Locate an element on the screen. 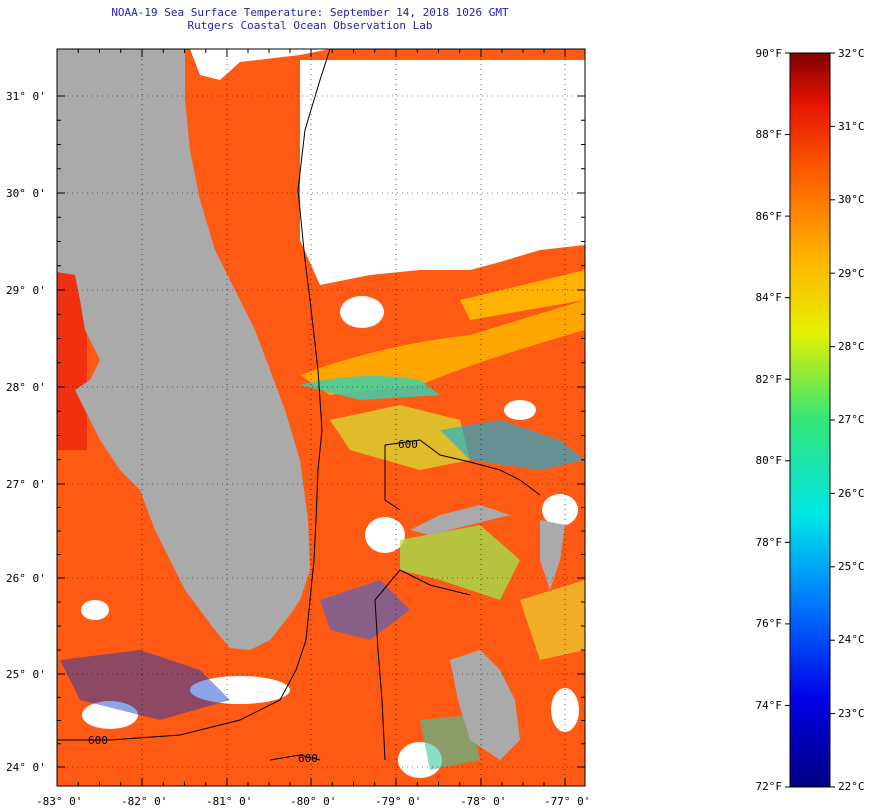 The image size is (872, 809). celsius-label: 28°C is located at coordinates (851, 346).